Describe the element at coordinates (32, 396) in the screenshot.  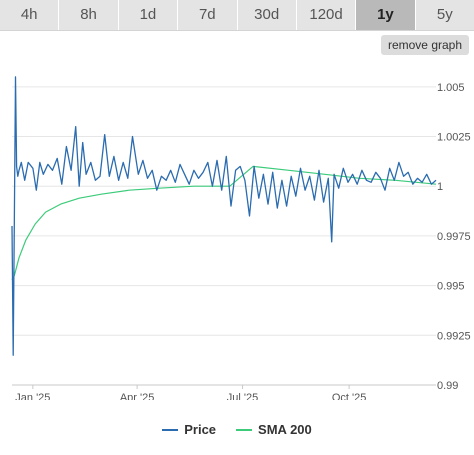
I see `x-tick-label-0: Jan '25` at that location.